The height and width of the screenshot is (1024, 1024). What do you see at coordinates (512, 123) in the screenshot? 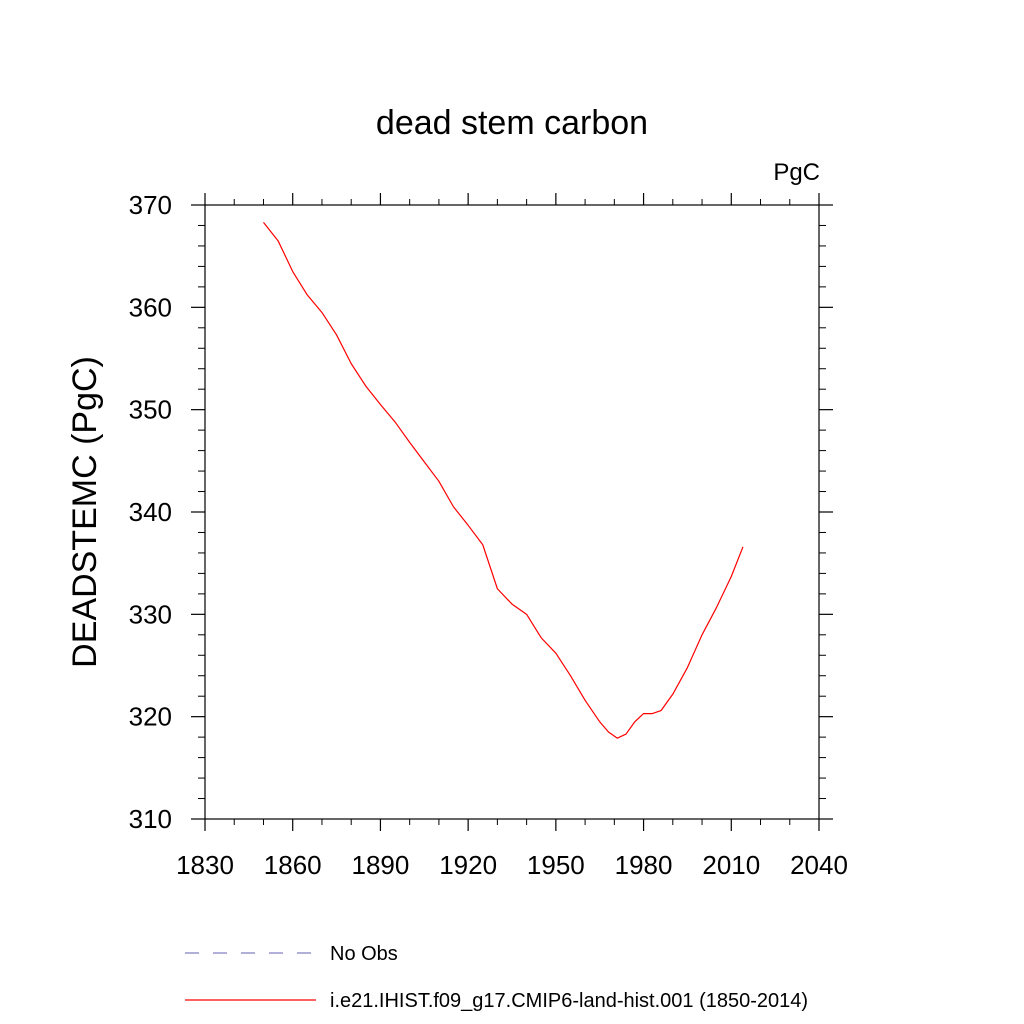
I see `chart-title: dead stem carbon` at bounding box center [512, 123].